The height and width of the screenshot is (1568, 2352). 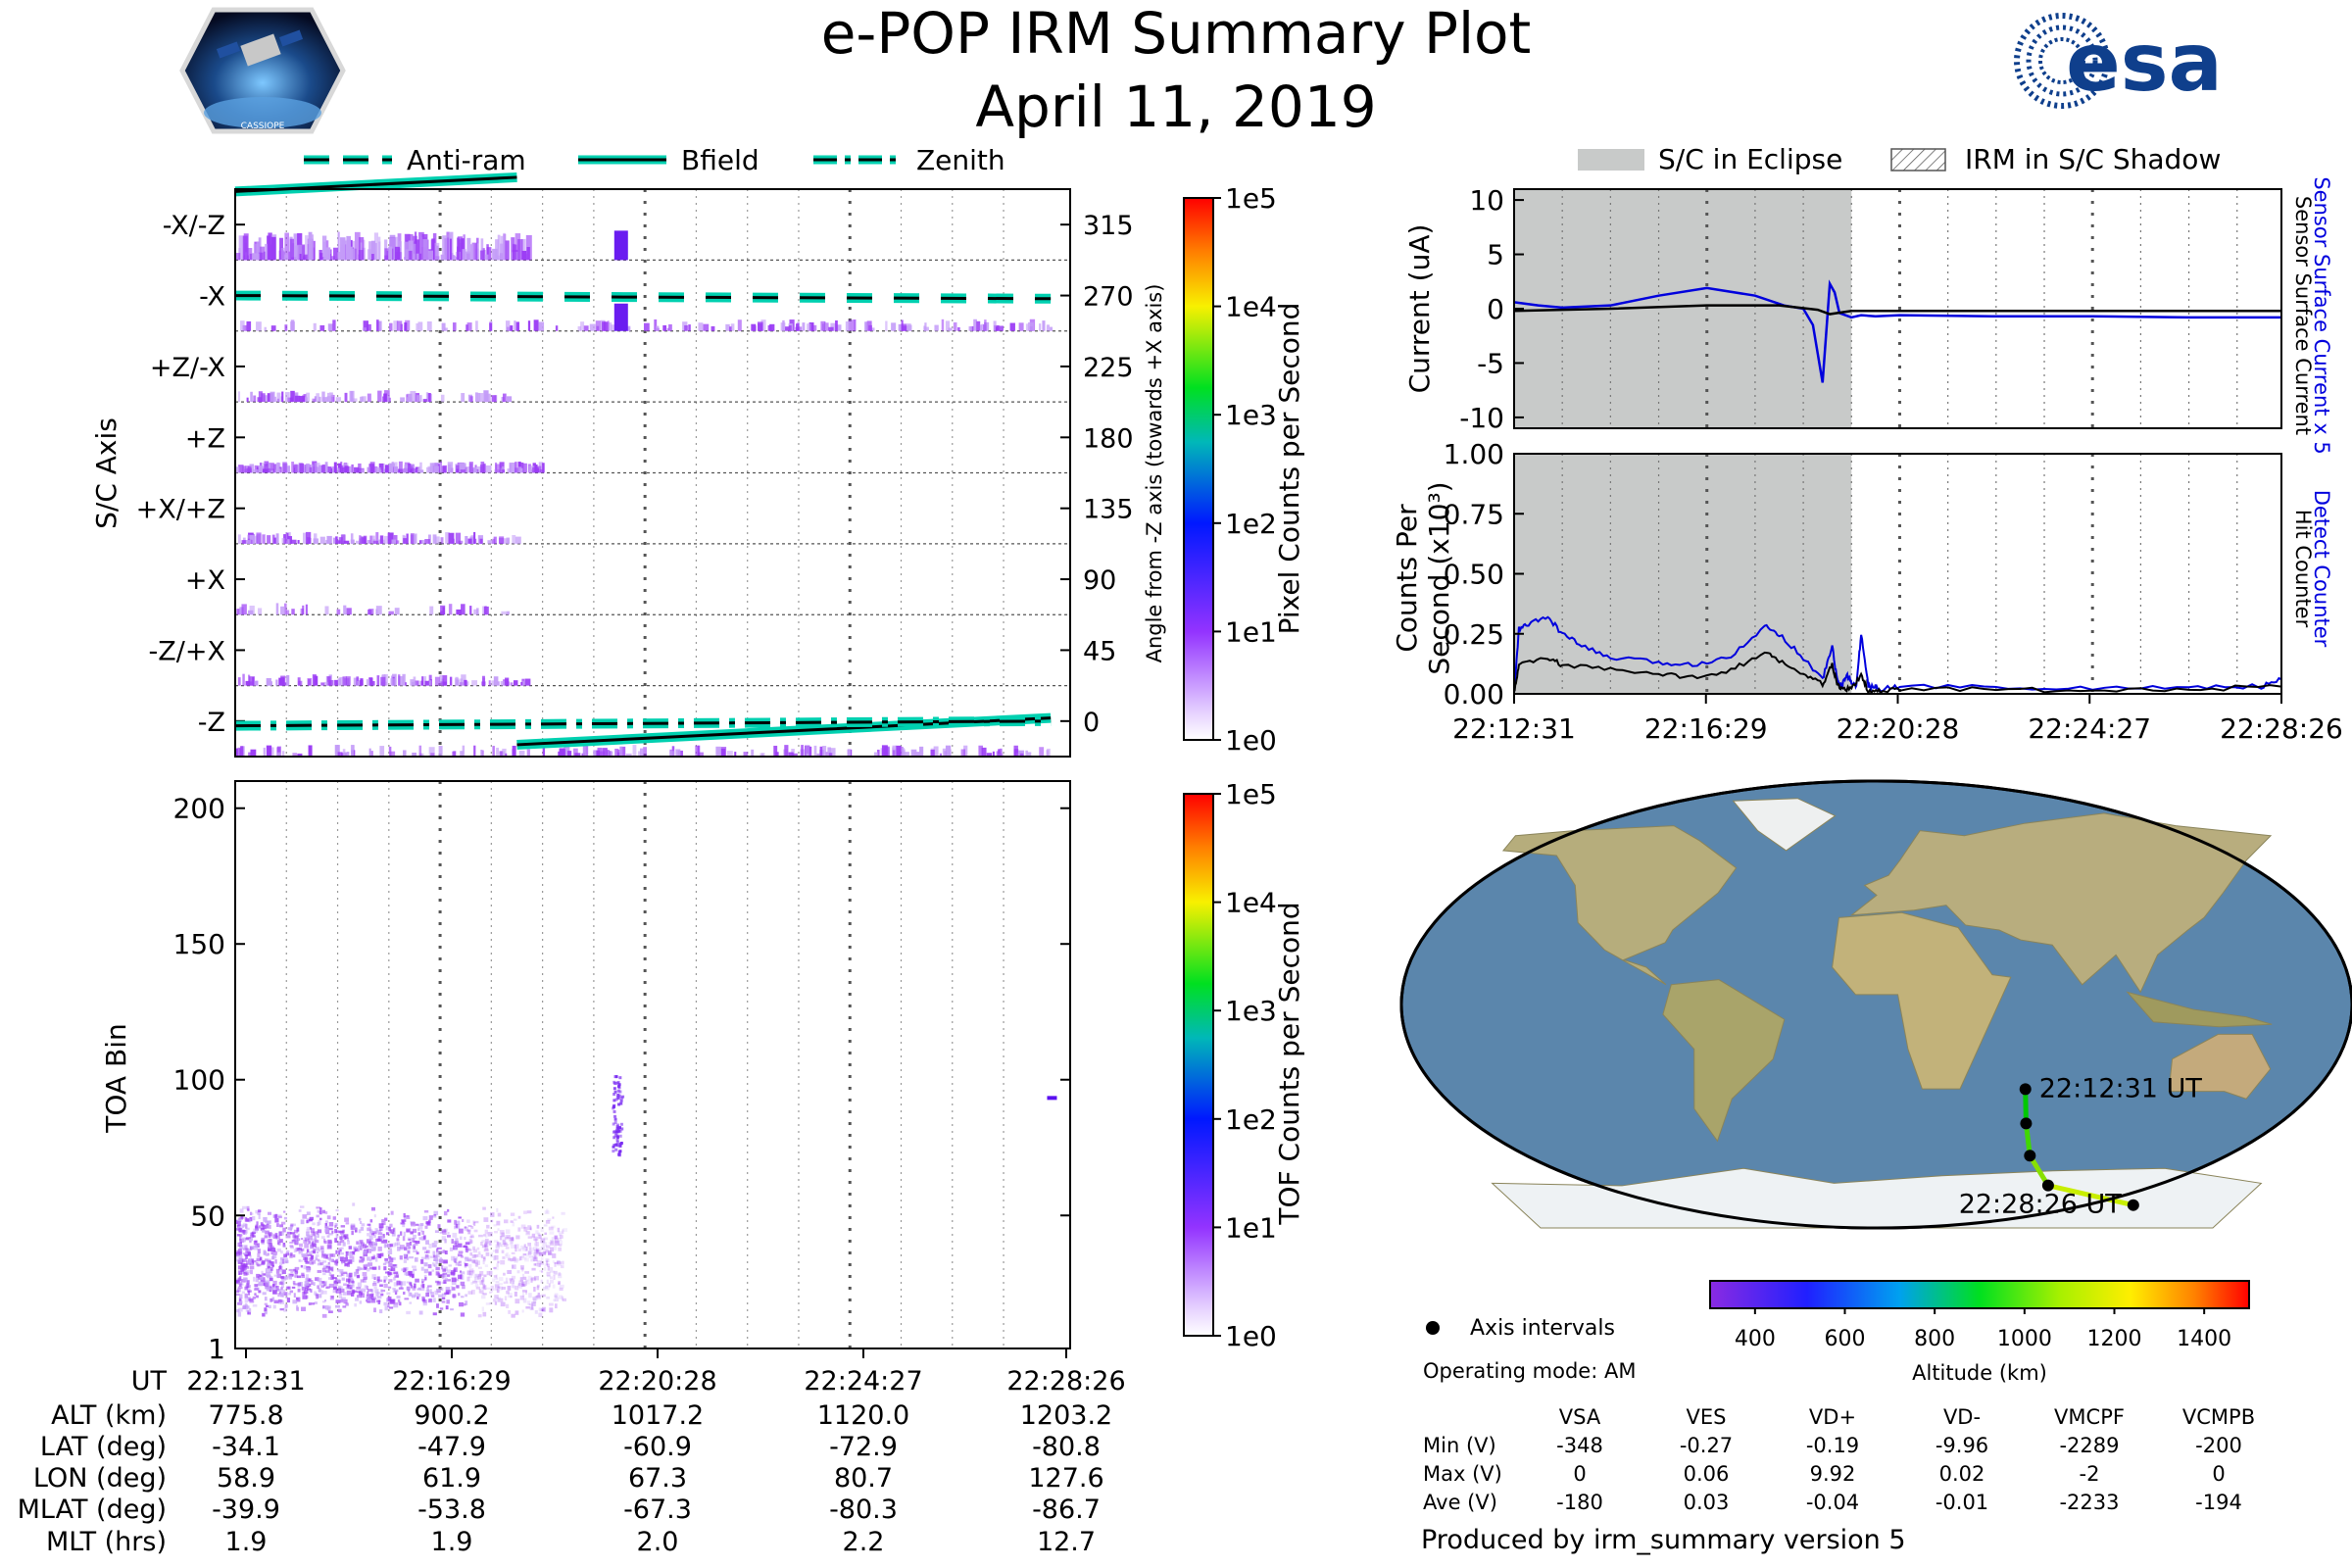 What do you see at coordinates (1108, 438) in the screenshot?
I see `angle-tick-label: 180` at bounding box center [1108, 438].